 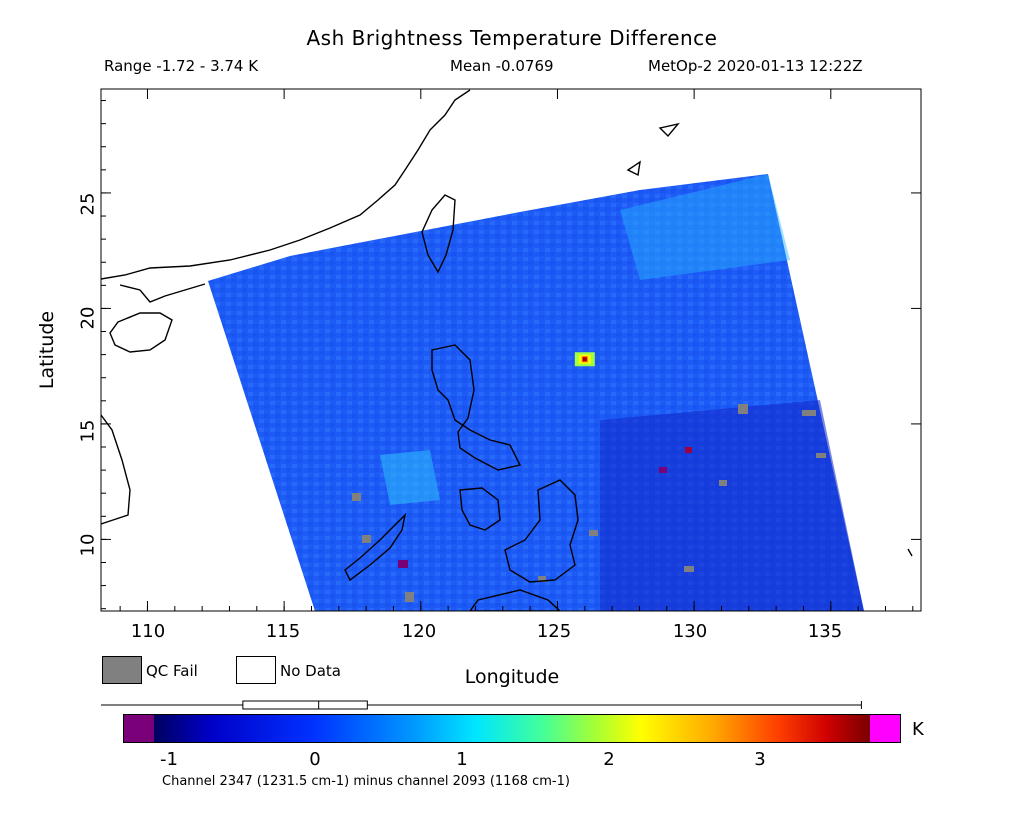 I want to click on colorbar, so click(x=512, y=728).